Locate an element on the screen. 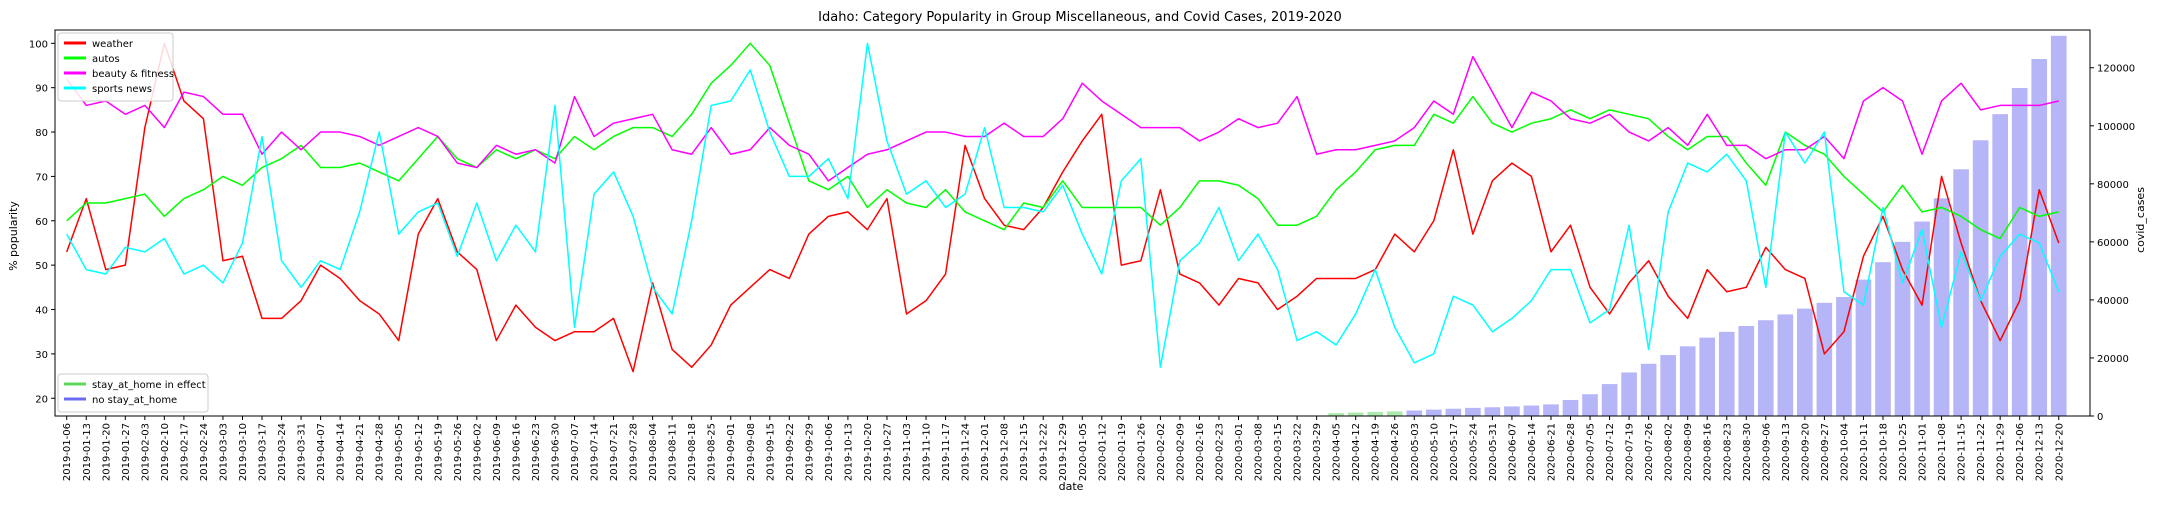 Image resolution: width=2160 pixels, height=508 pixels. y2-tick-label: 80000 is located at coordinates (2113, 185).